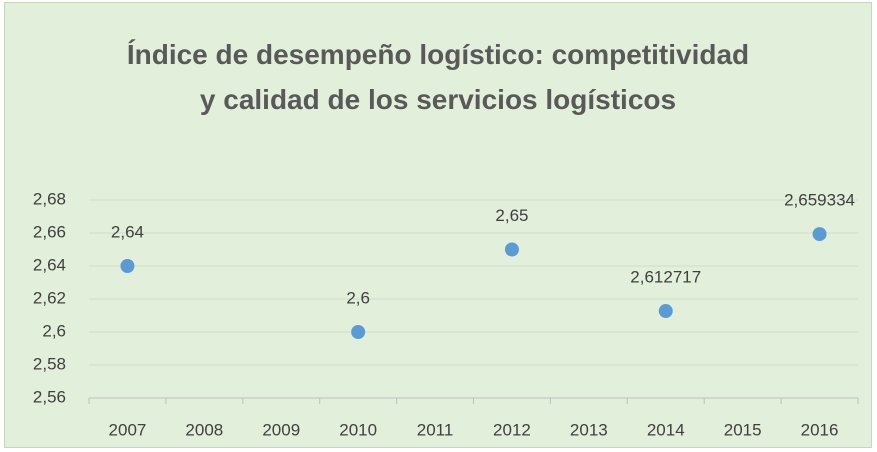  I want to click on data-label: 2,6, so click(358, 297).